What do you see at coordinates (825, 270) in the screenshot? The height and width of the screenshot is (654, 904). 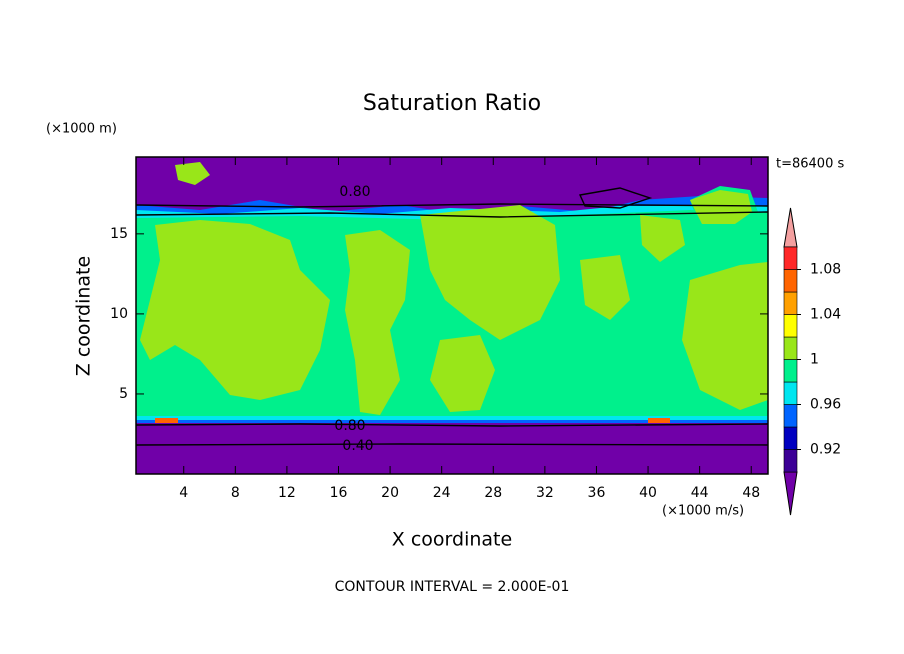 I see `colorbar-label: 1.08` at bounding box center [825, 270].